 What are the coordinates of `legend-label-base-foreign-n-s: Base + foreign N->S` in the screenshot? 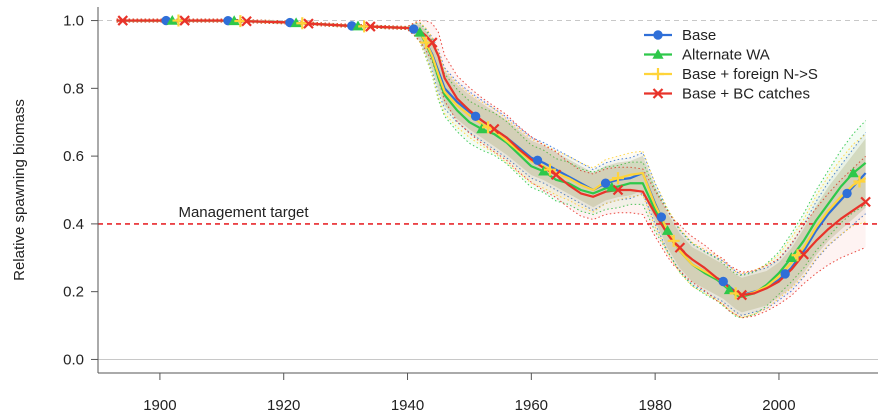 It's located at (750, 74).